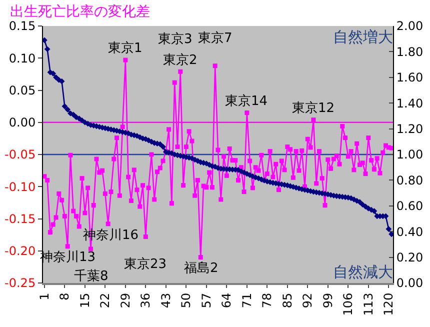  Describe the element at coordinates (246, 101) in the screenshot. I see `annotation: 東京14` at that location.